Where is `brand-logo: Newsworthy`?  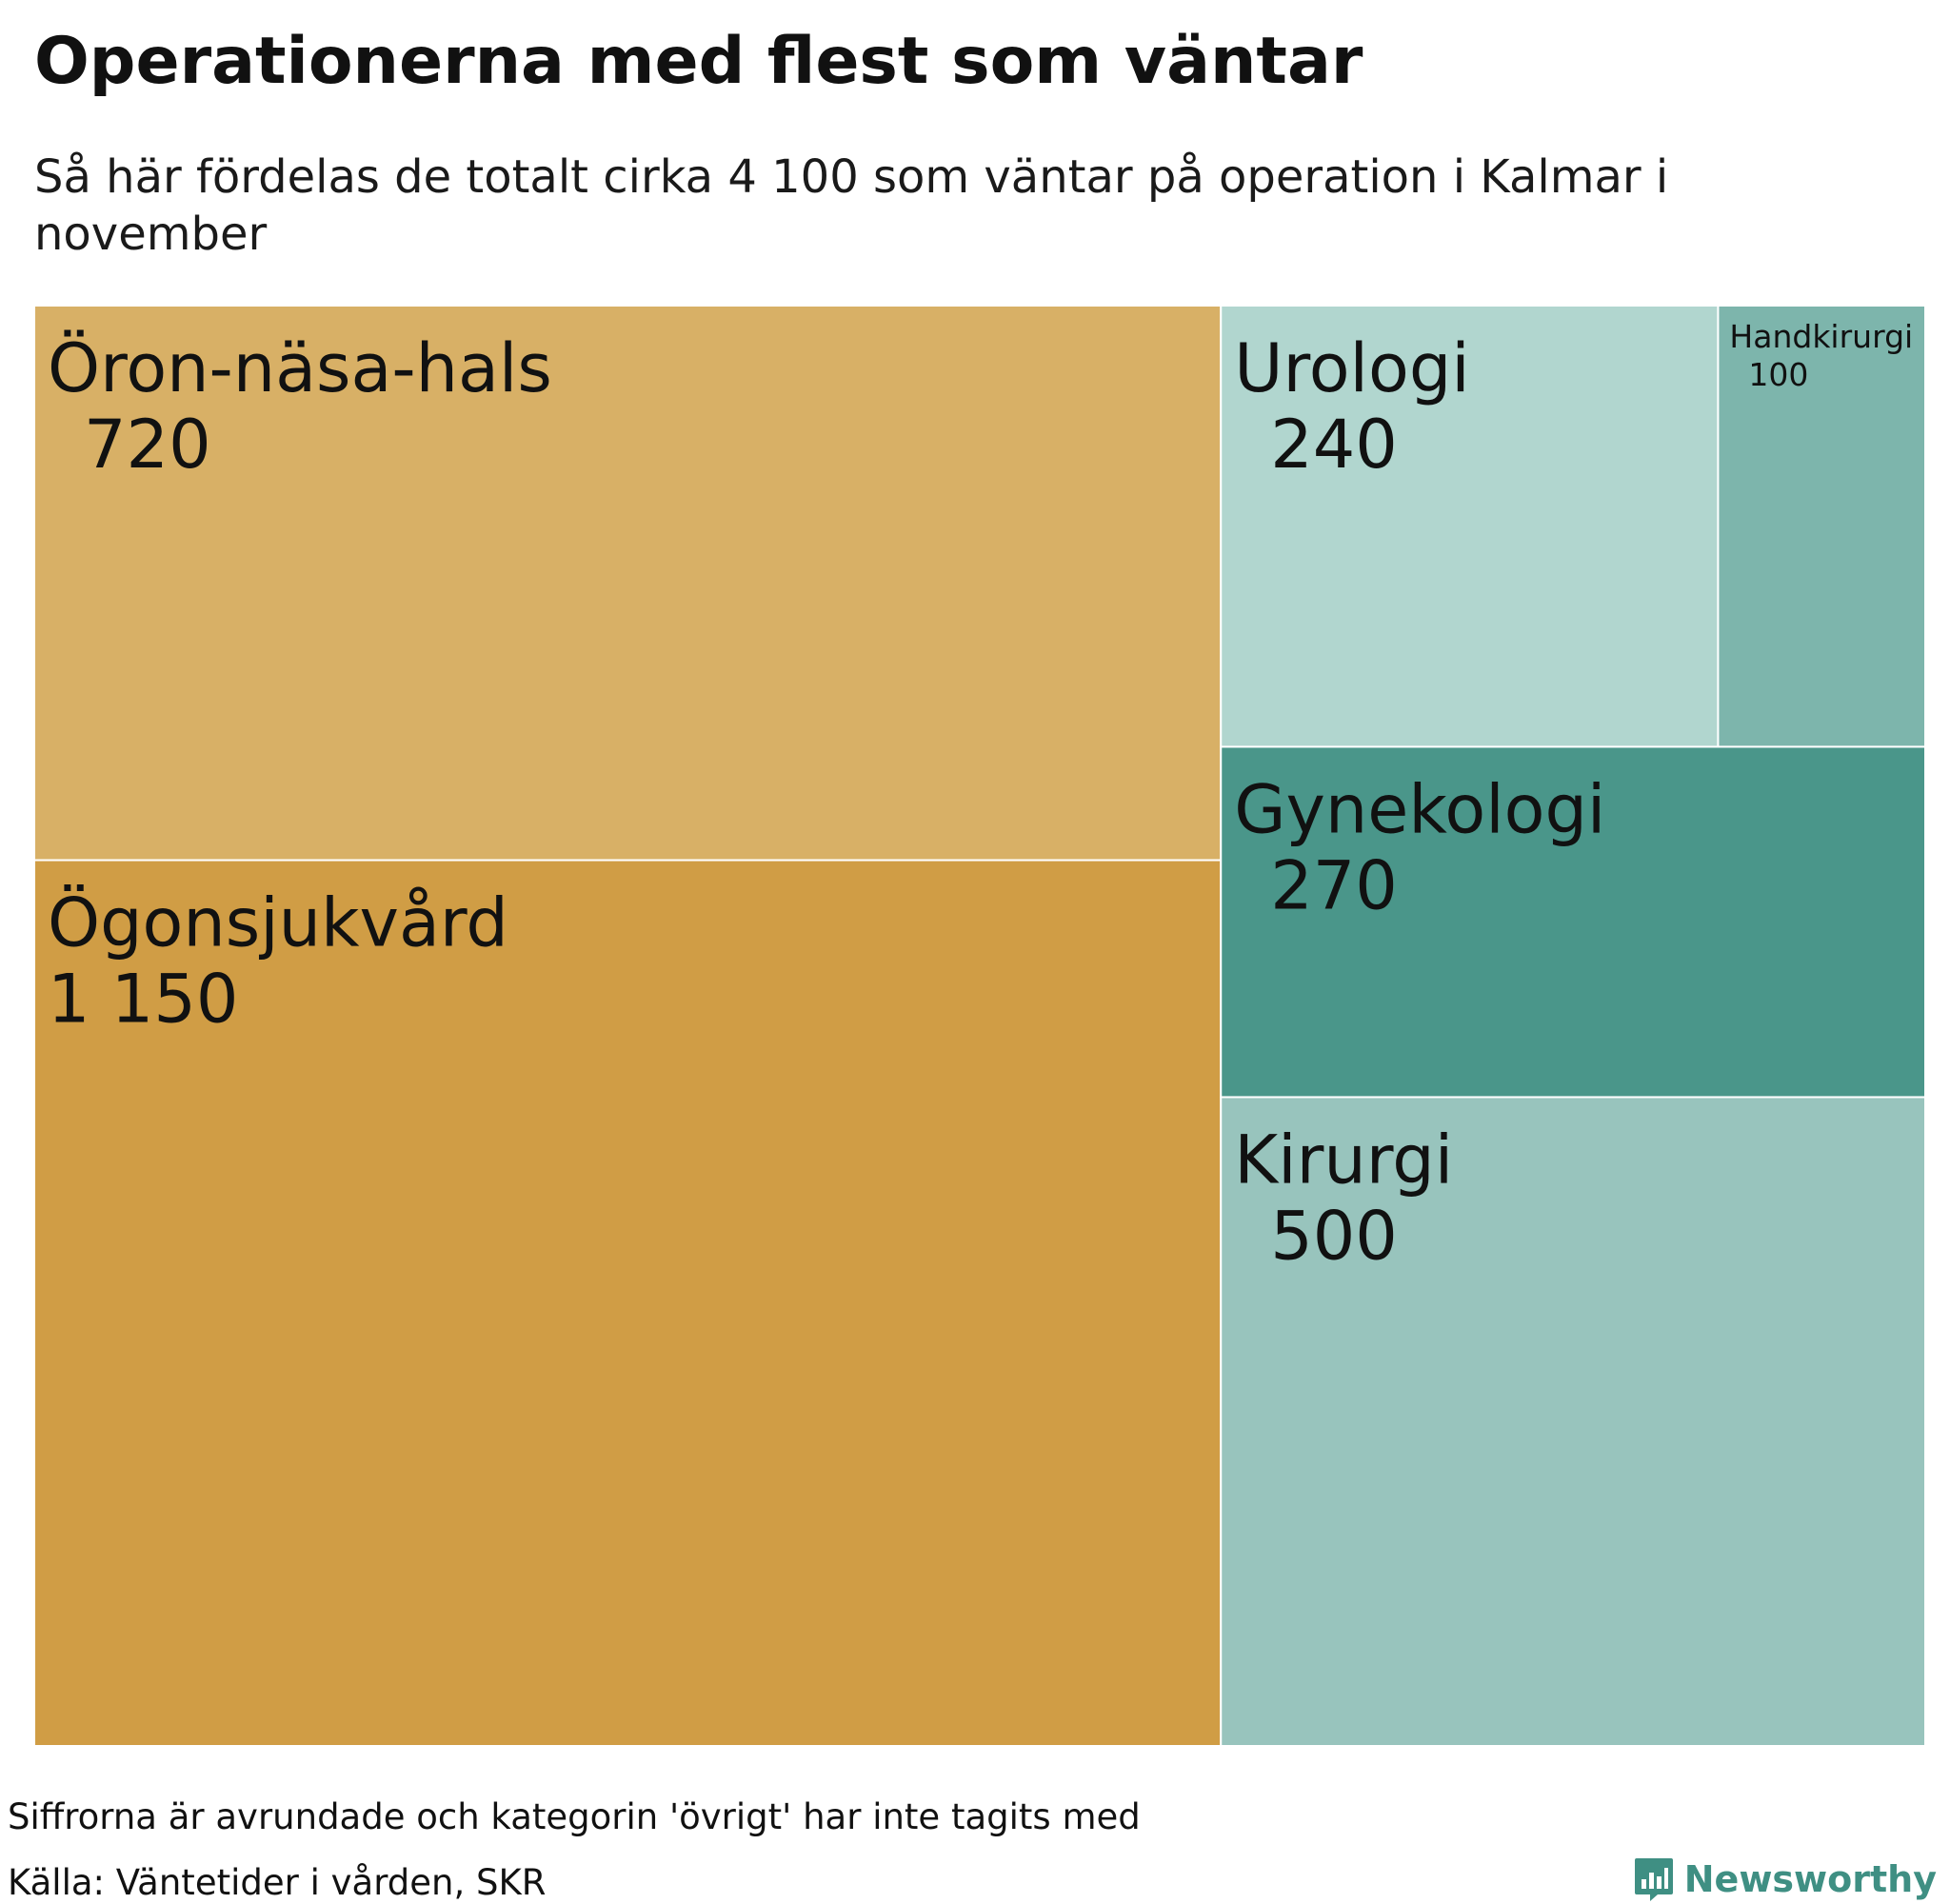 brand-logo: Newsworthy is located at coordinates (1785, 1879).